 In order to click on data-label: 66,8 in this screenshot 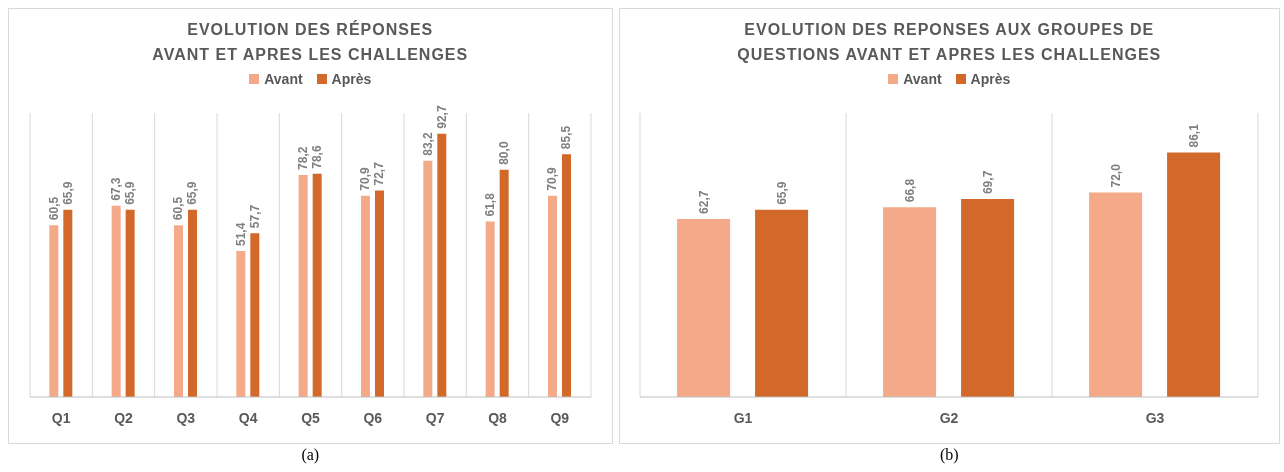, I will do `click(909, 190)`.